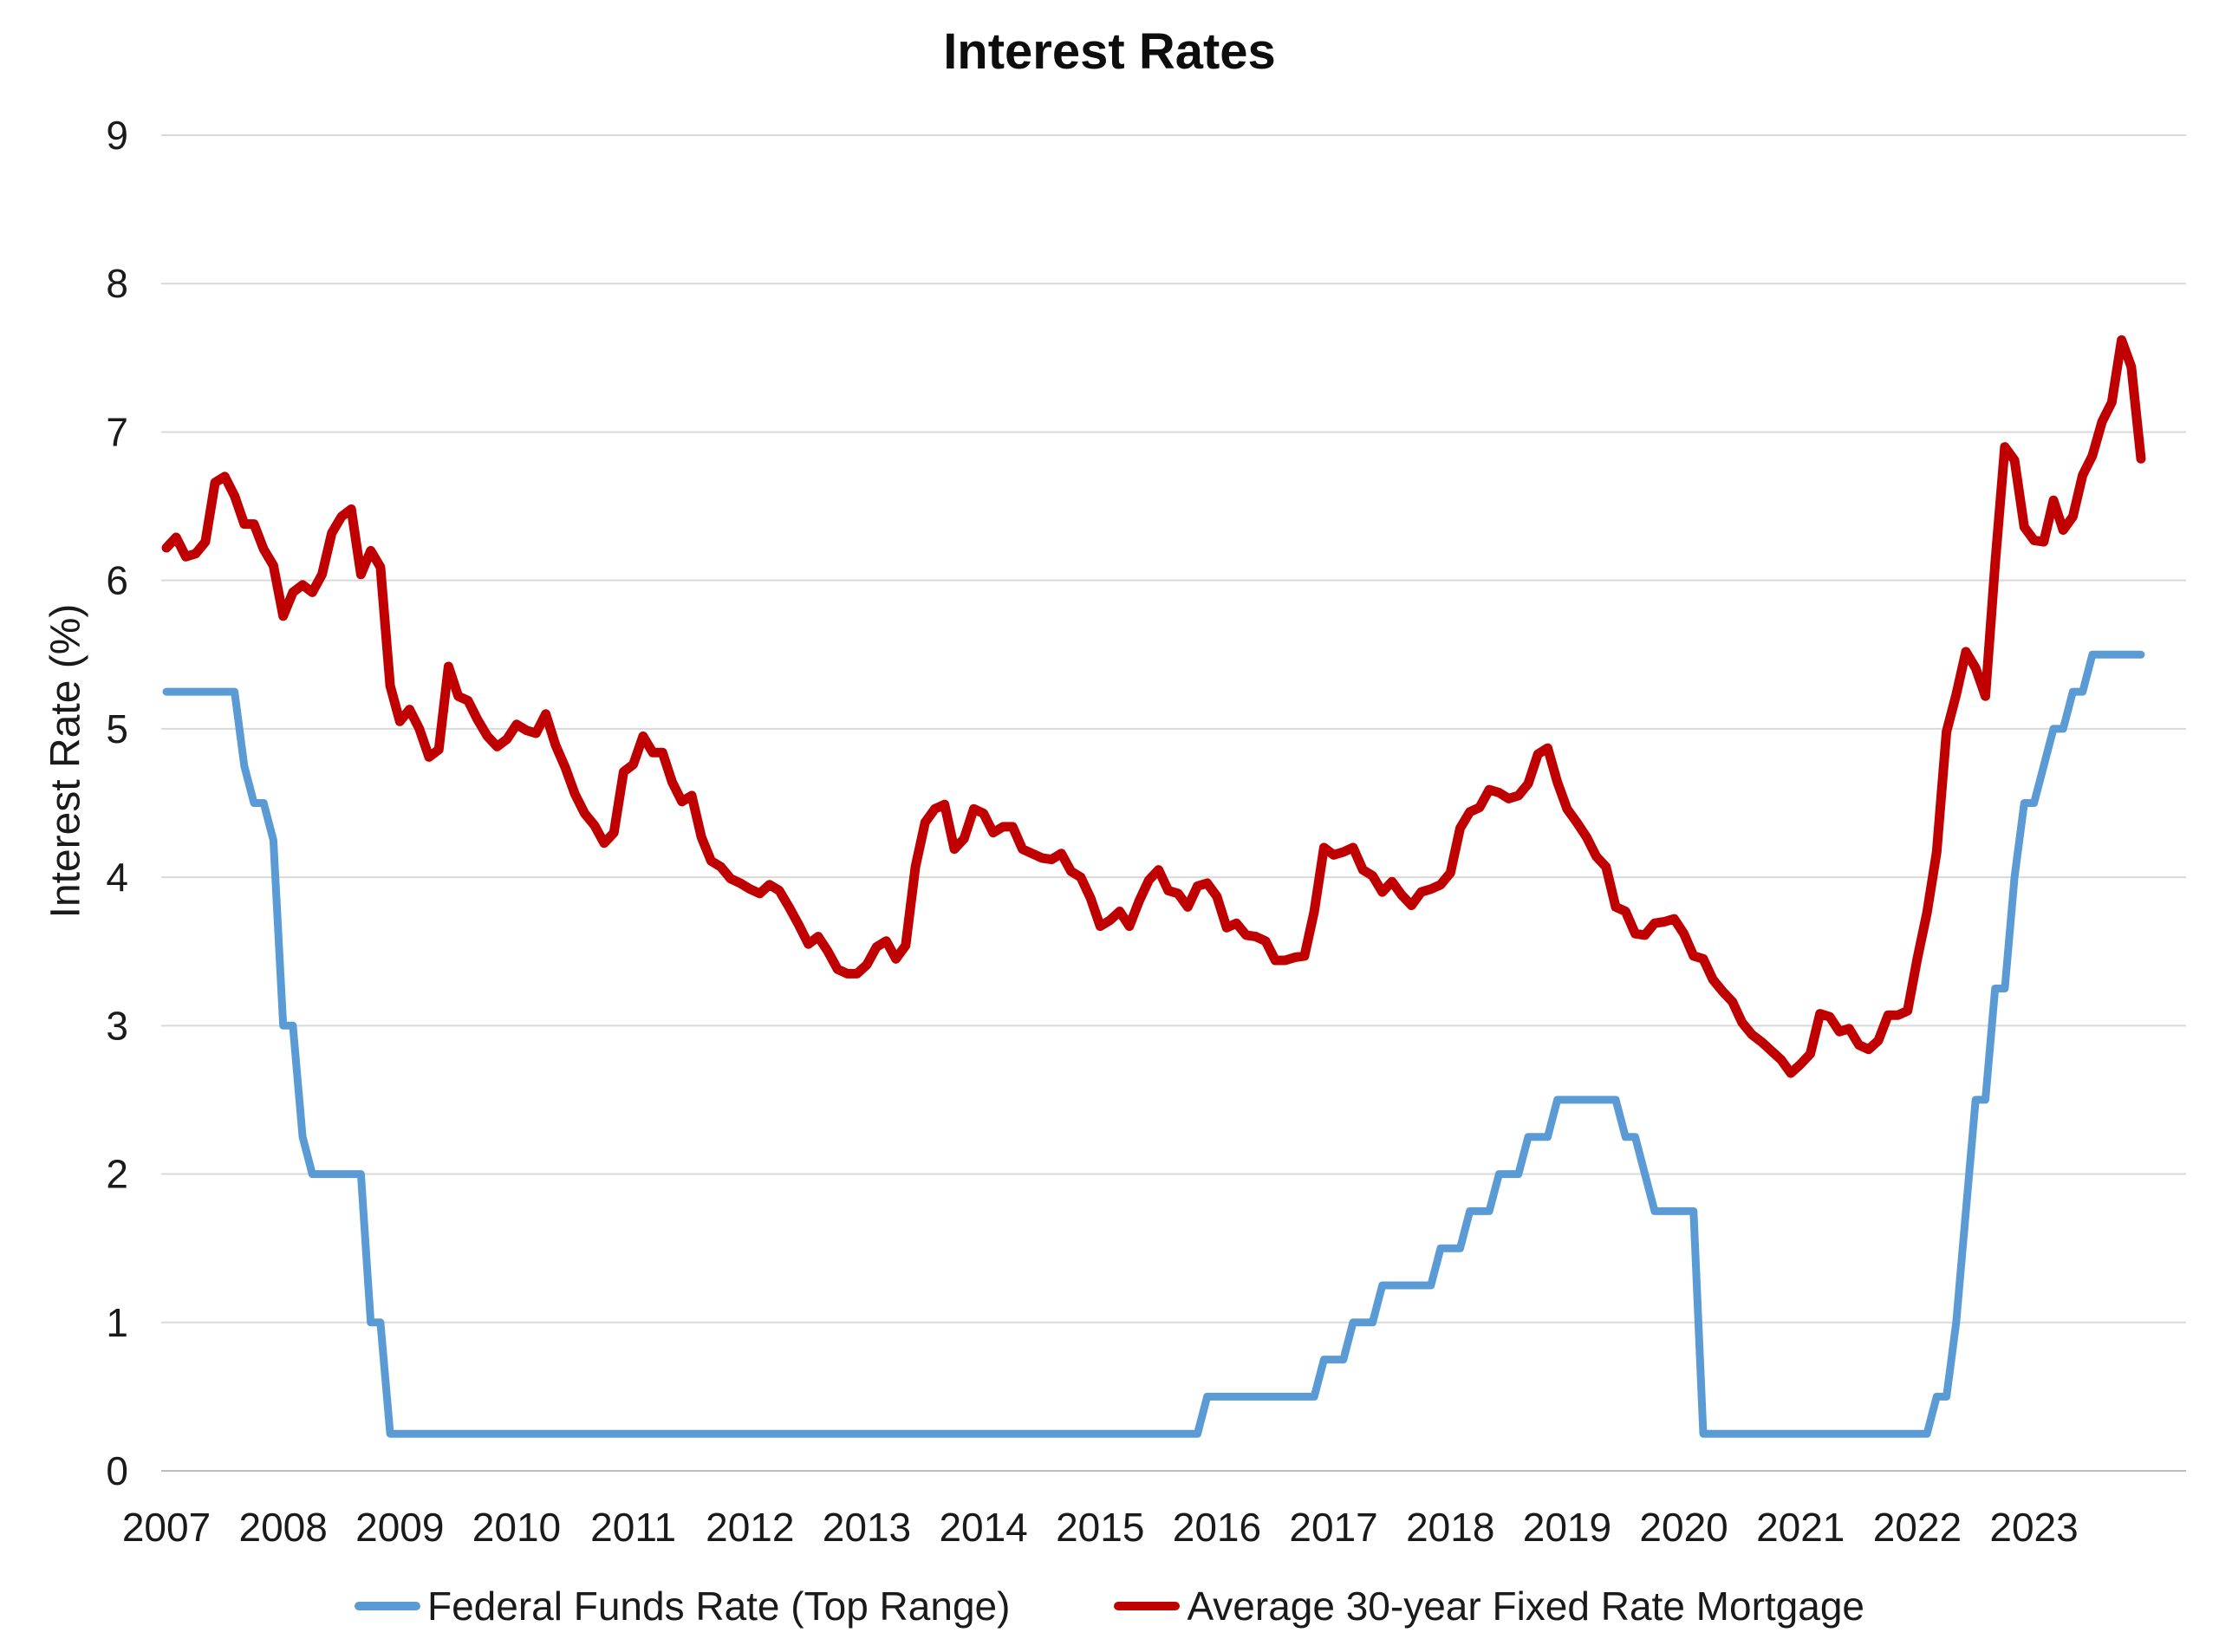  I want to click on x-tick-label-2009: 2009, so click(399, 1527).